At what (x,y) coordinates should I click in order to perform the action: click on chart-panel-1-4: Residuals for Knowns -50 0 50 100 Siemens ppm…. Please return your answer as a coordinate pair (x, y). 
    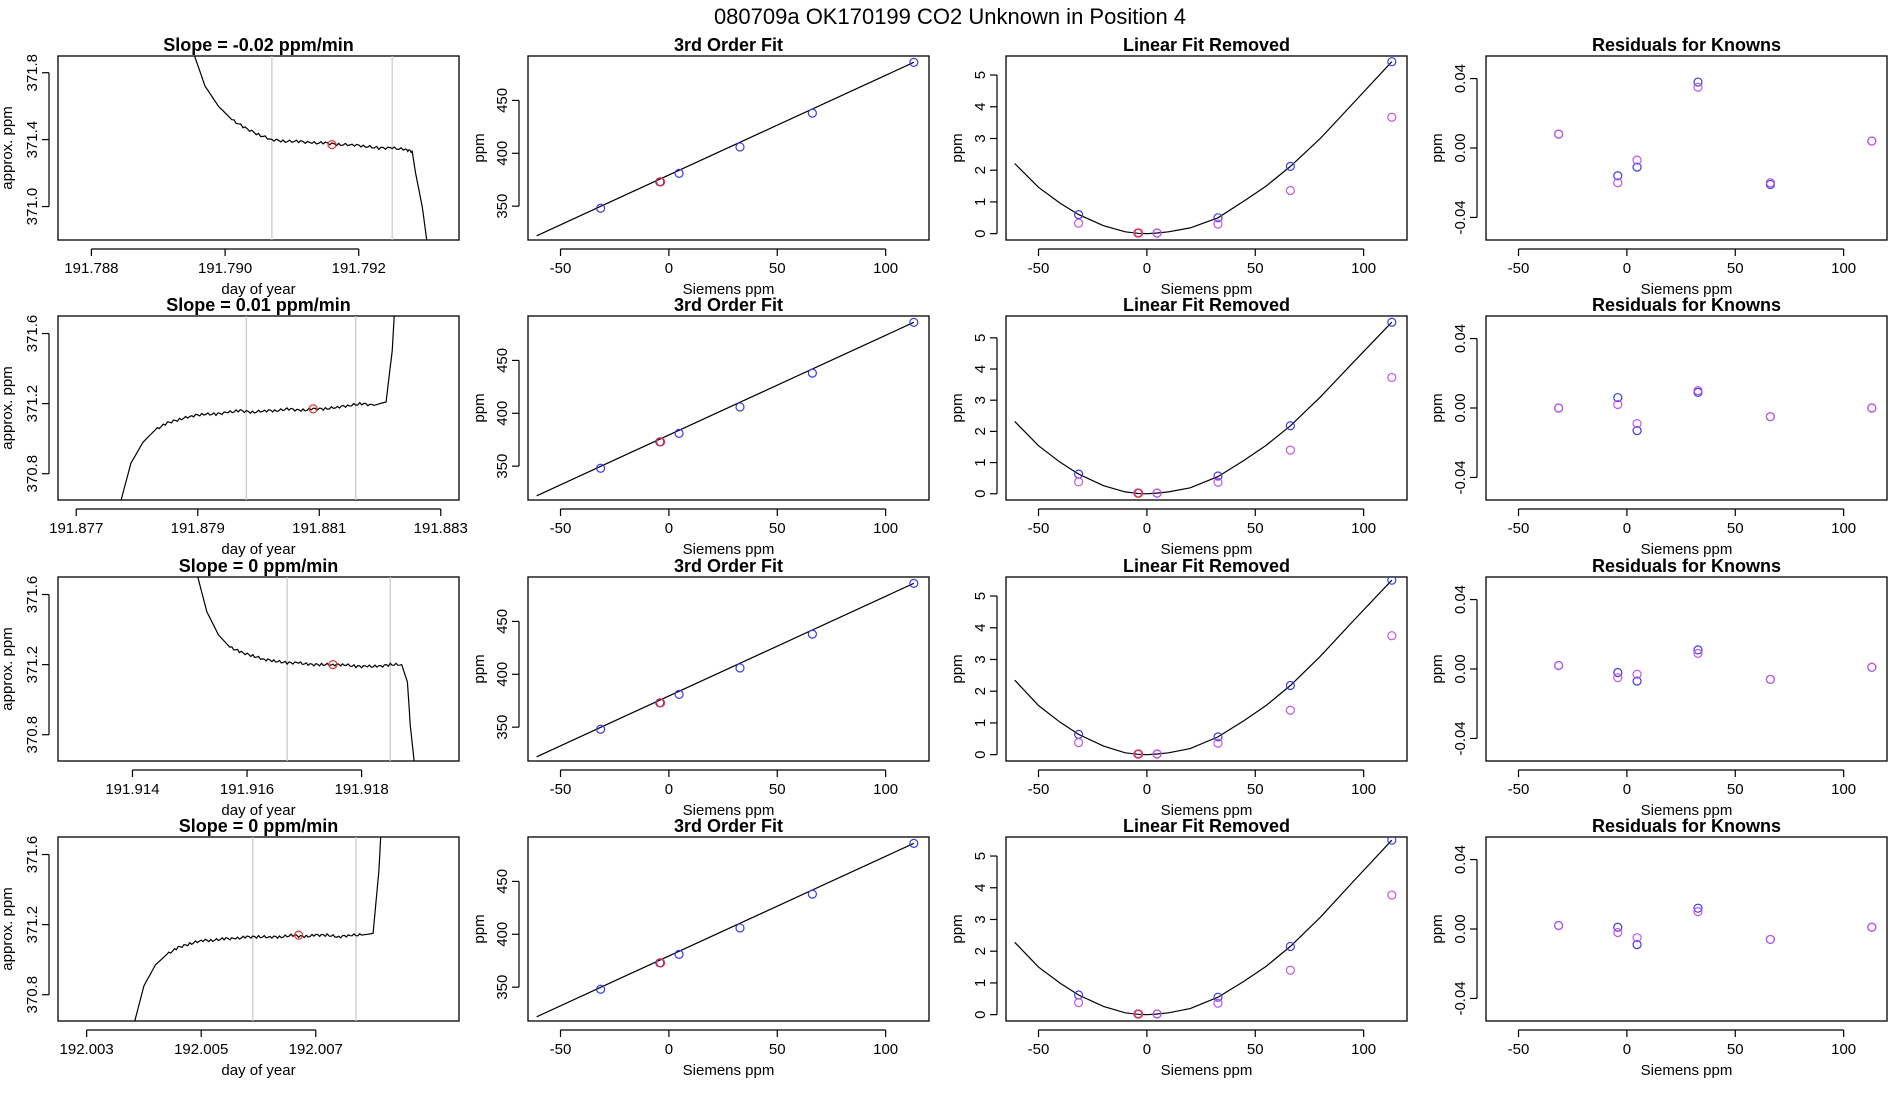
    Looking at the image, I should click on (1658, 166).